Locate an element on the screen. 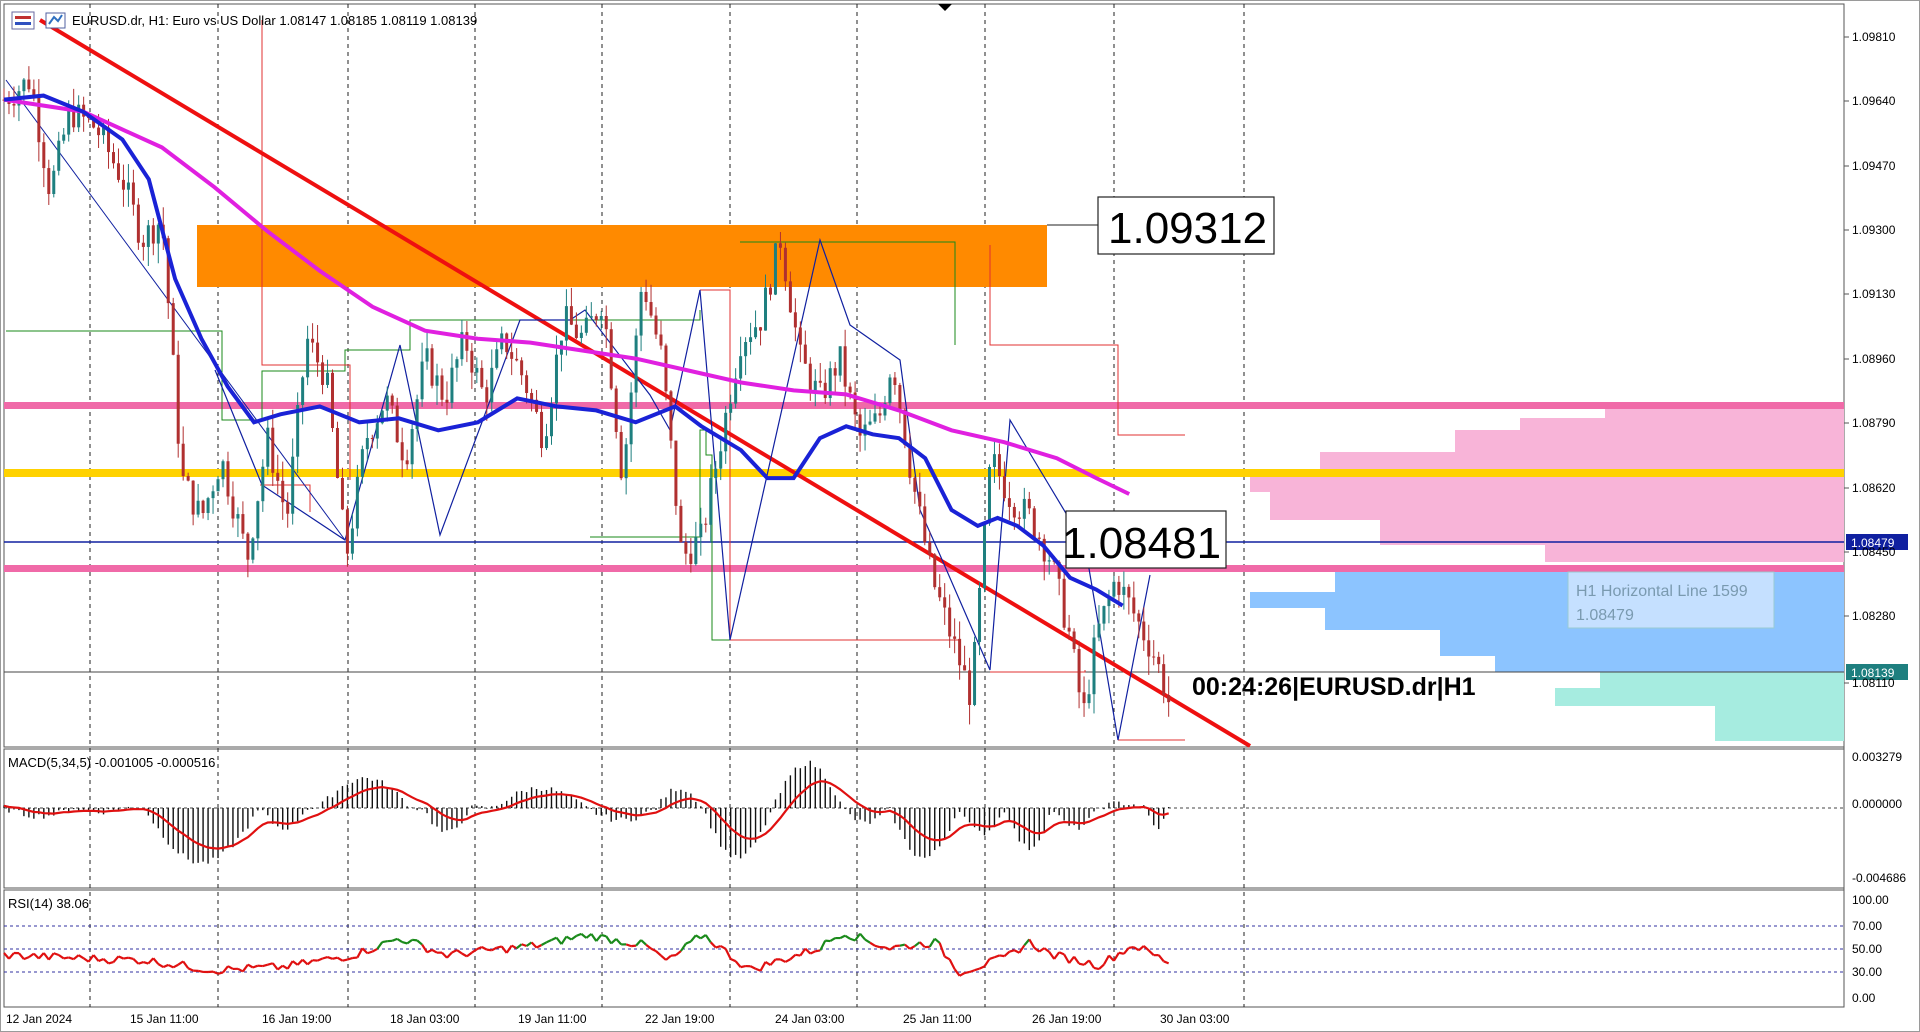  time-tick-label: 24 Jan 03:00 is located at coordinates (810, 1019).